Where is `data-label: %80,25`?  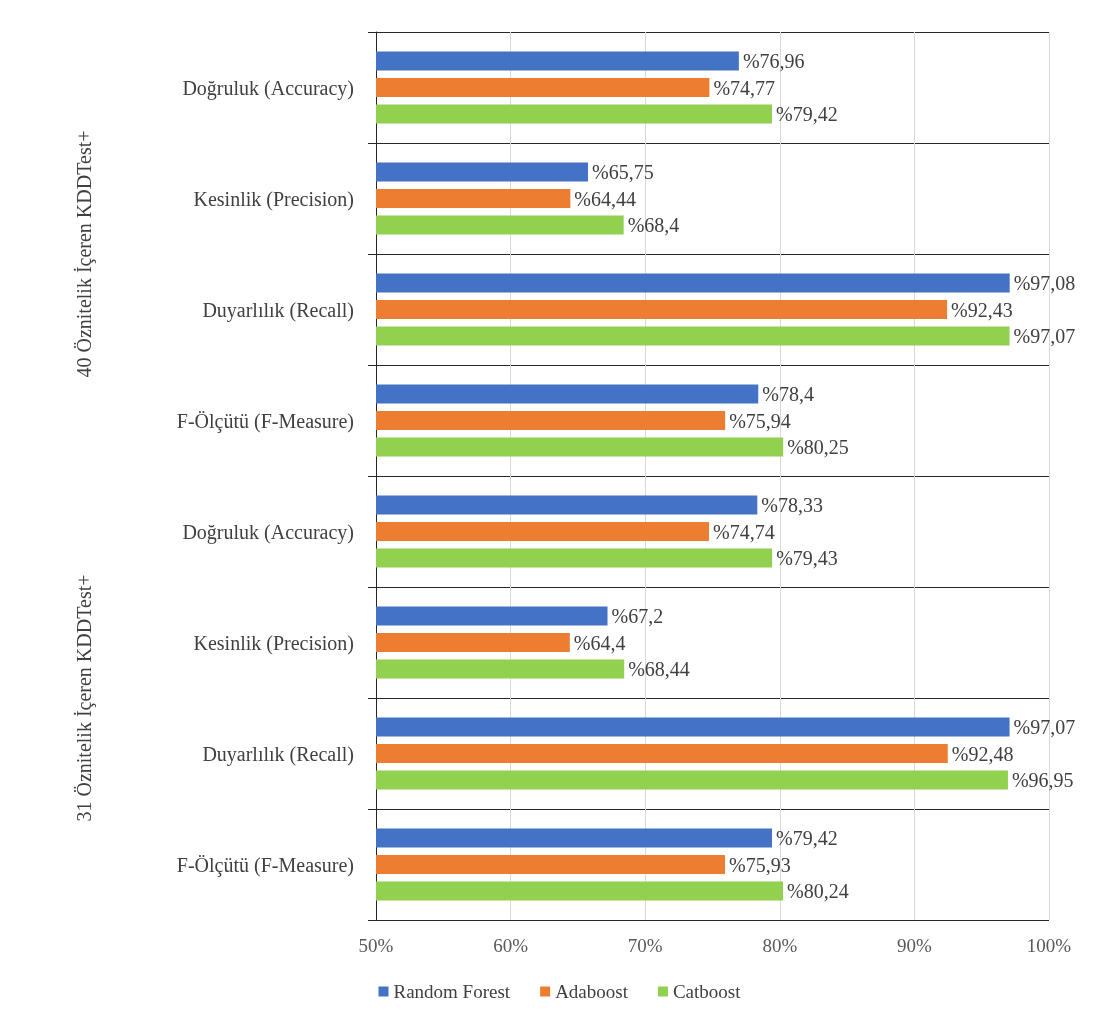 data-label: %80,25 is located at coordinates (818, 447).